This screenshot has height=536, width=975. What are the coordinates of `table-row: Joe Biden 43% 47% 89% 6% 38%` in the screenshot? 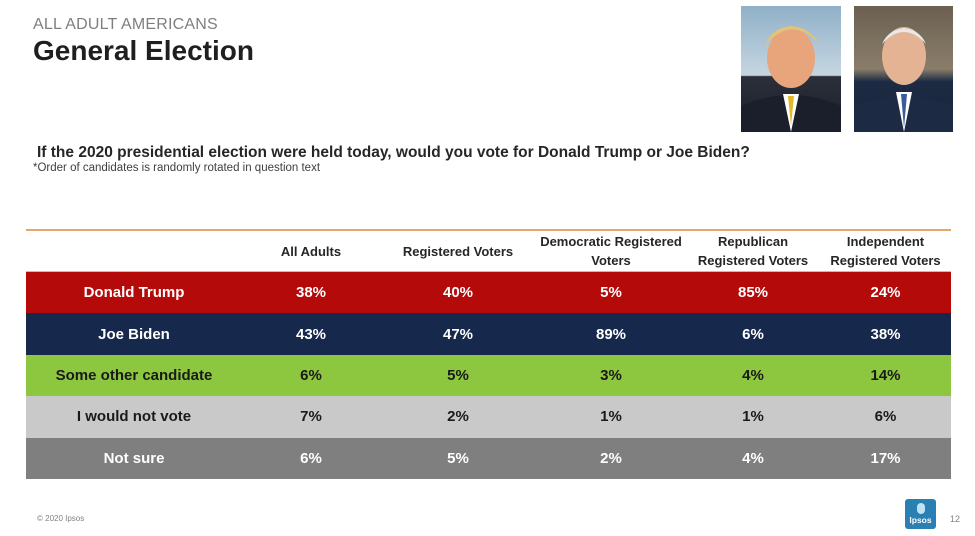 It's located at (488, 334).